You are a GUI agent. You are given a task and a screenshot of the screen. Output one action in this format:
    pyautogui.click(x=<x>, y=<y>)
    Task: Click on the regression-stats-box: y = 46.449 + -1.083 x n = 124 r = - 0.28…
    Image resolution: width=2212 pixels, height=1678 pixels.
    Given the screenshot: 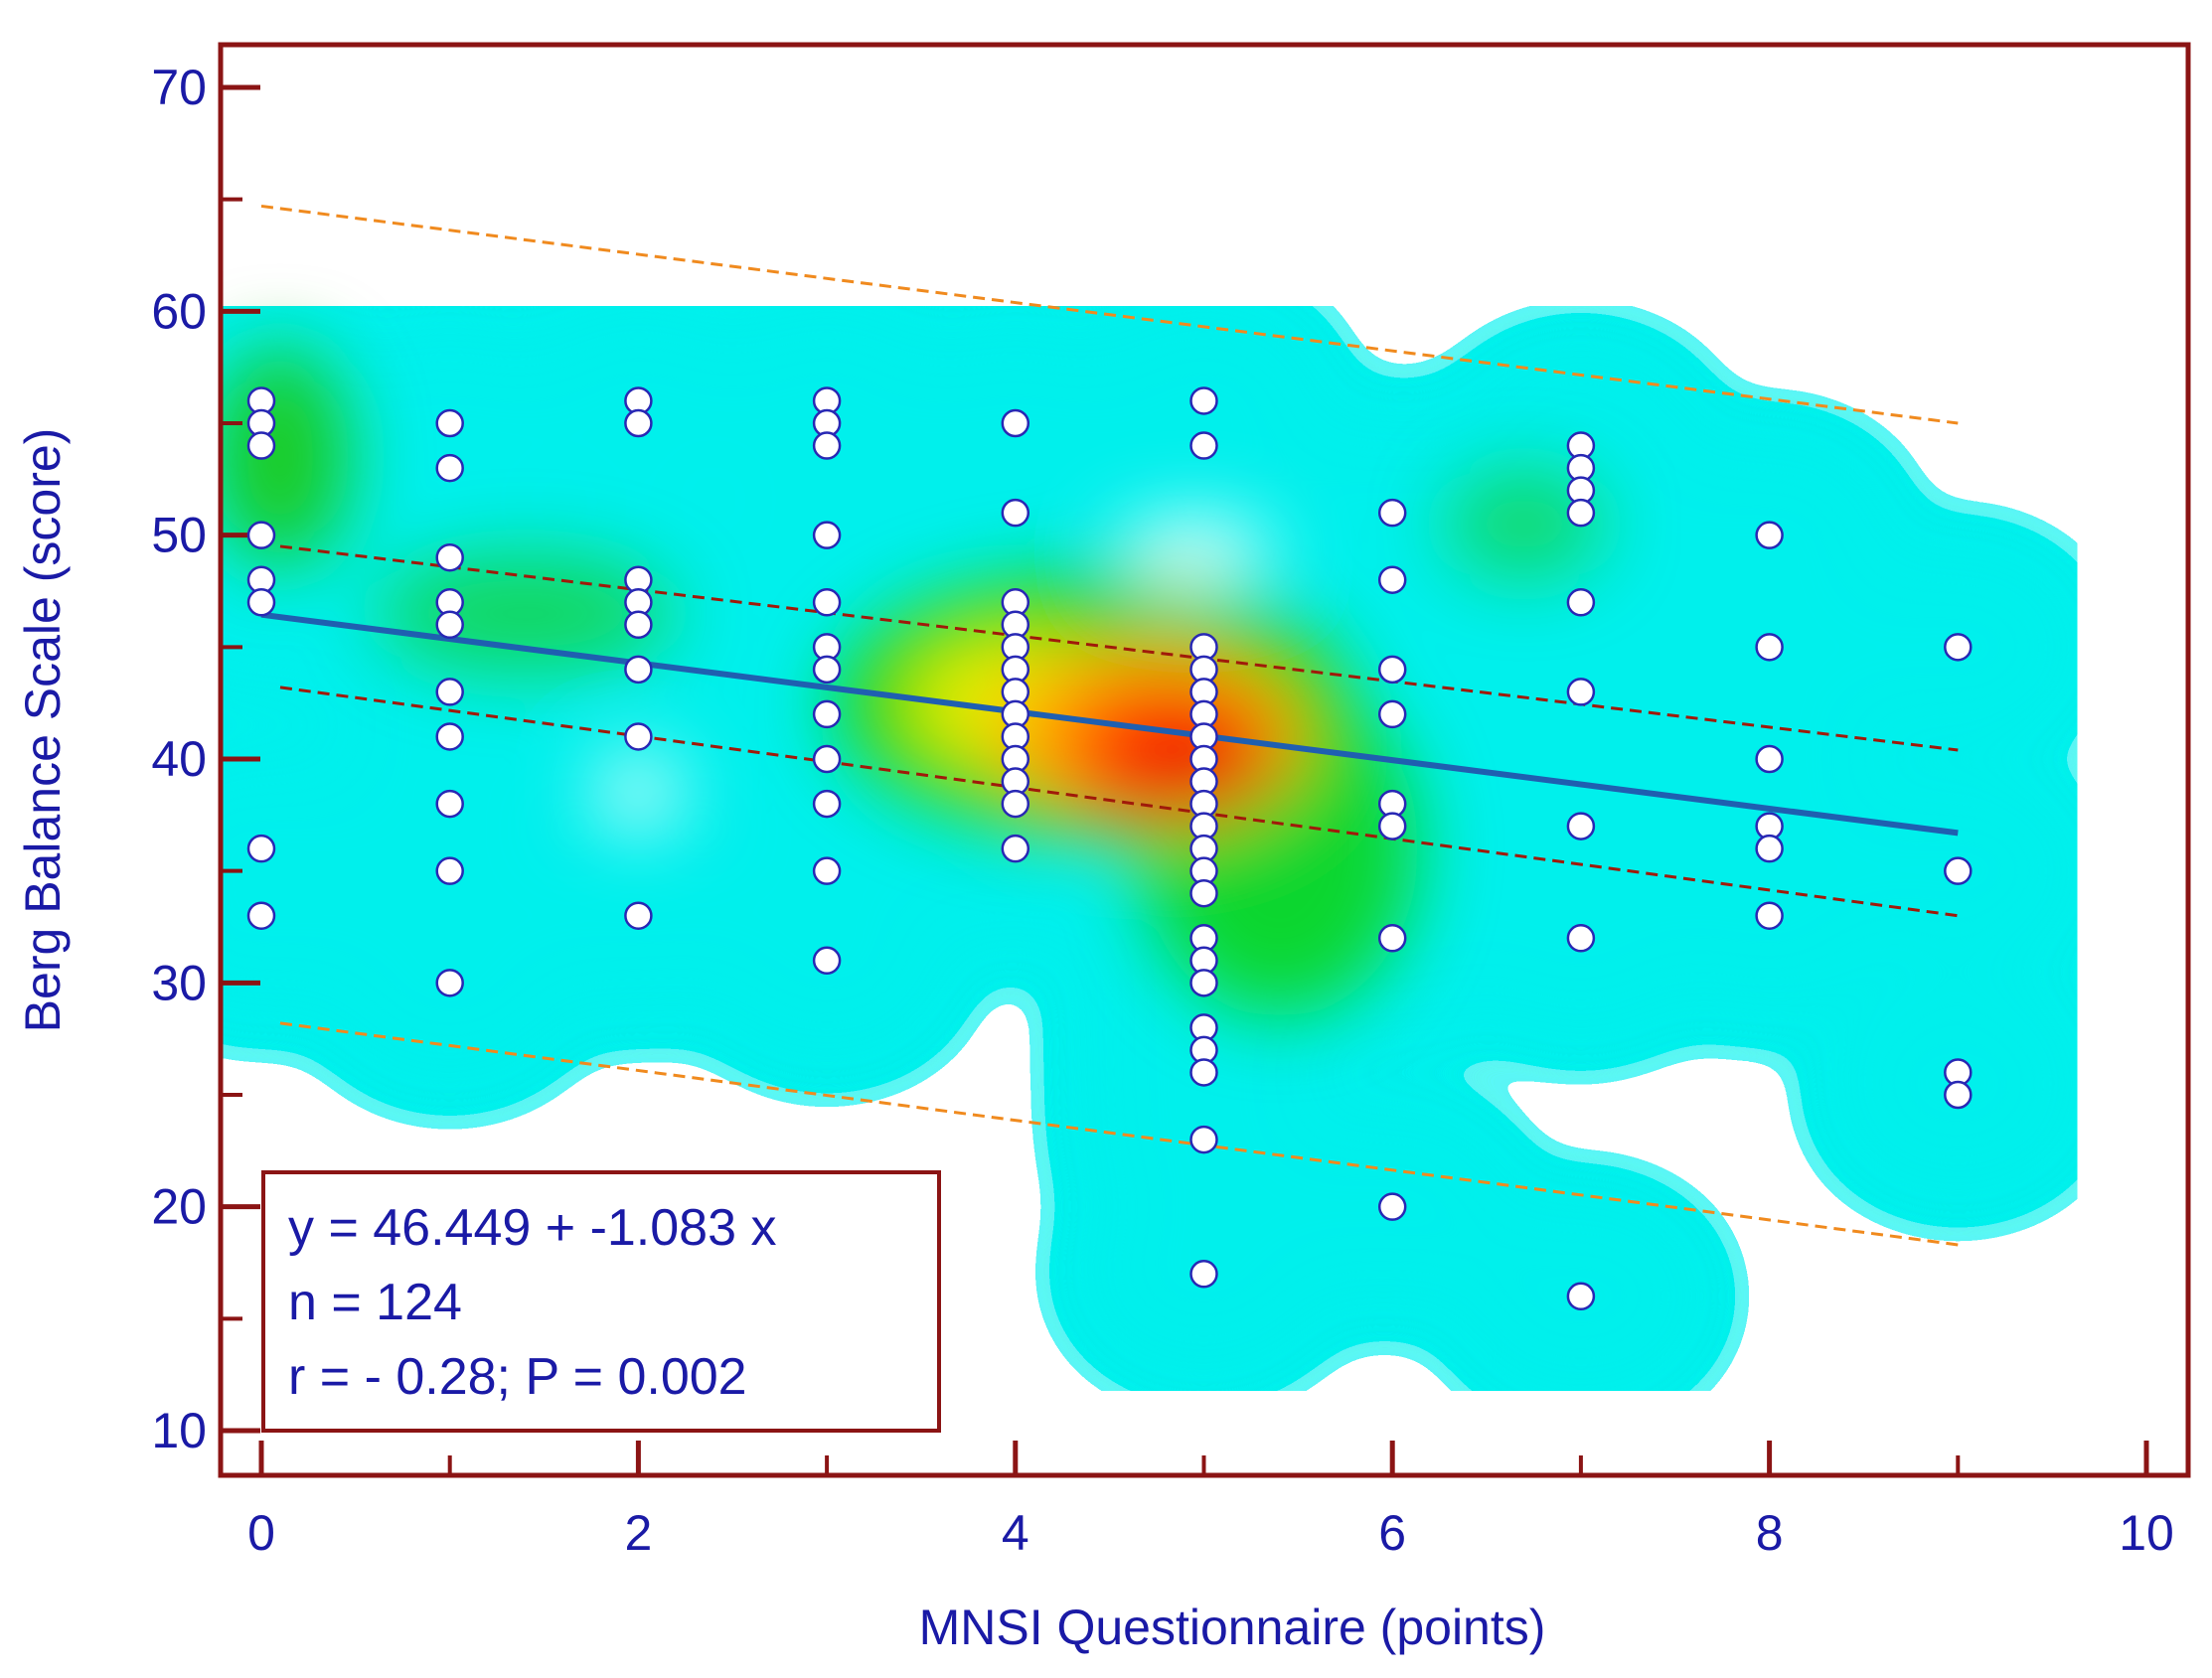 What is the action you would take?
    pyautogui.click(x=601, y=1301)
    